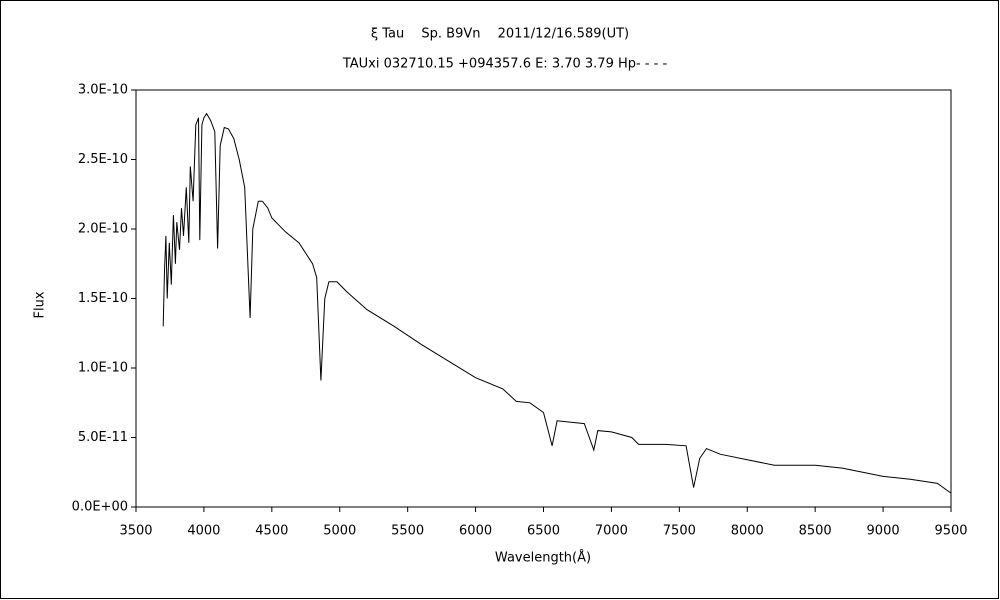 The image size is (1000, 600). What do you see at coordinates (203, 531) in the screenshot?
I see `x-tick-label: 4000` at bounding box center [203, 531].